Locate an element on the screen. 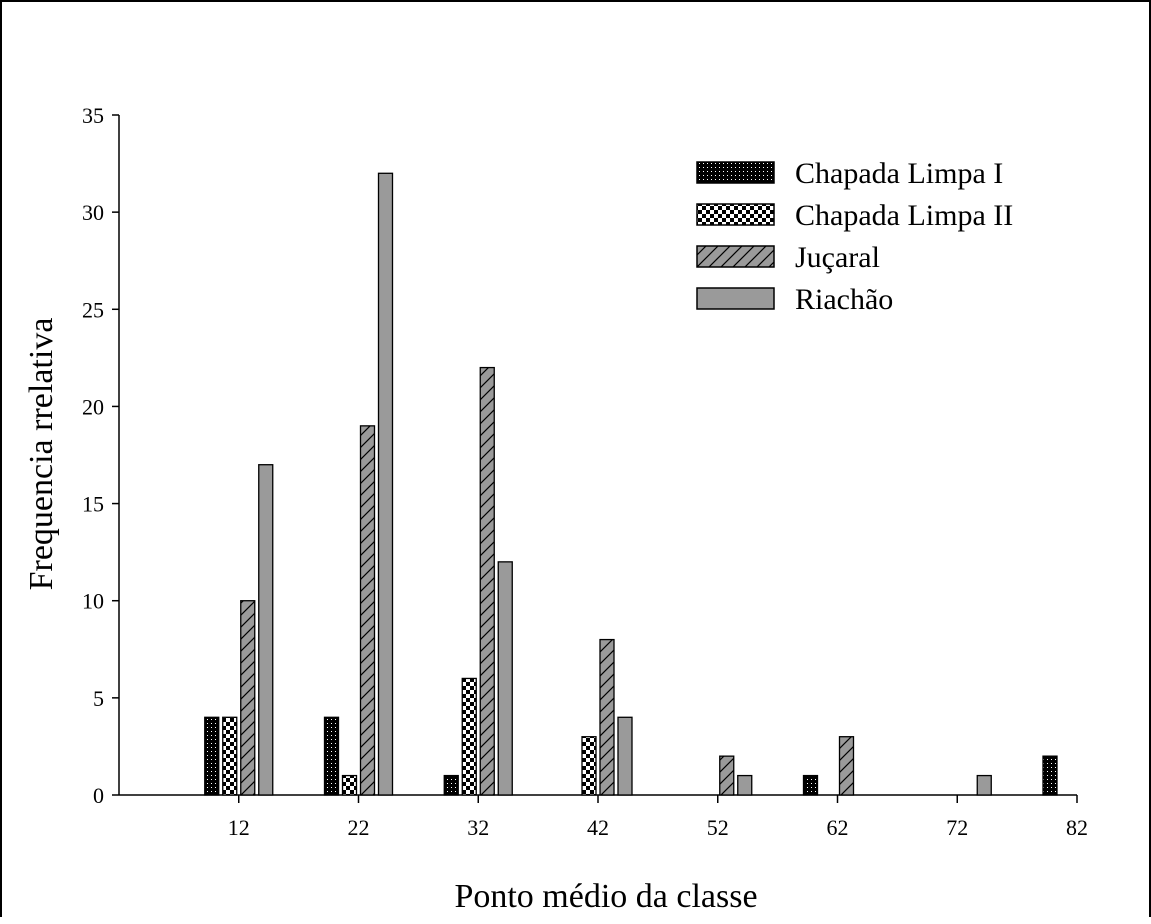  x-tick-label: 32 is located at coordinates (478, 827).